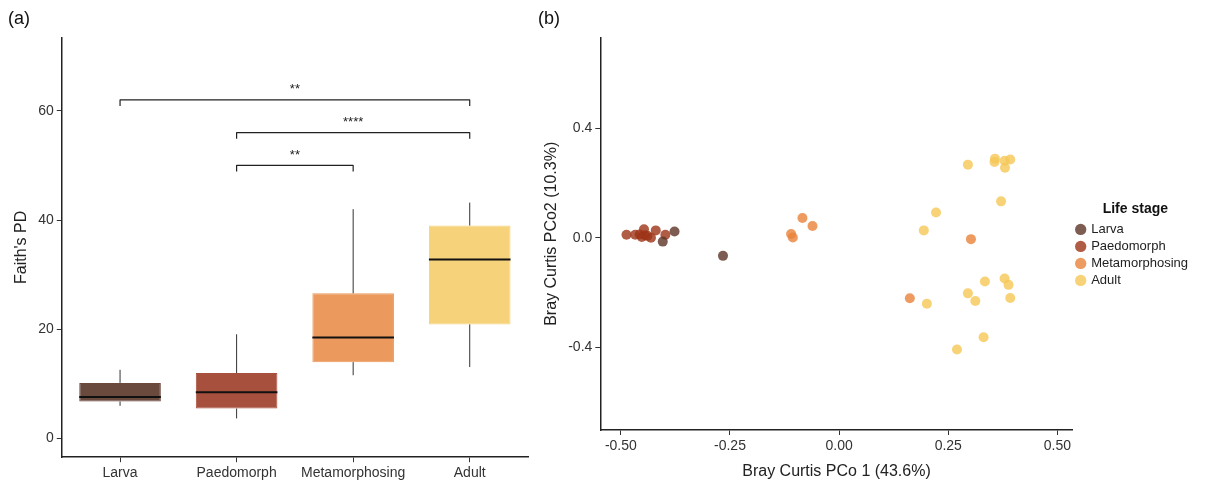  I want to click on x-tick-label: -0.50, so click(621, 445).